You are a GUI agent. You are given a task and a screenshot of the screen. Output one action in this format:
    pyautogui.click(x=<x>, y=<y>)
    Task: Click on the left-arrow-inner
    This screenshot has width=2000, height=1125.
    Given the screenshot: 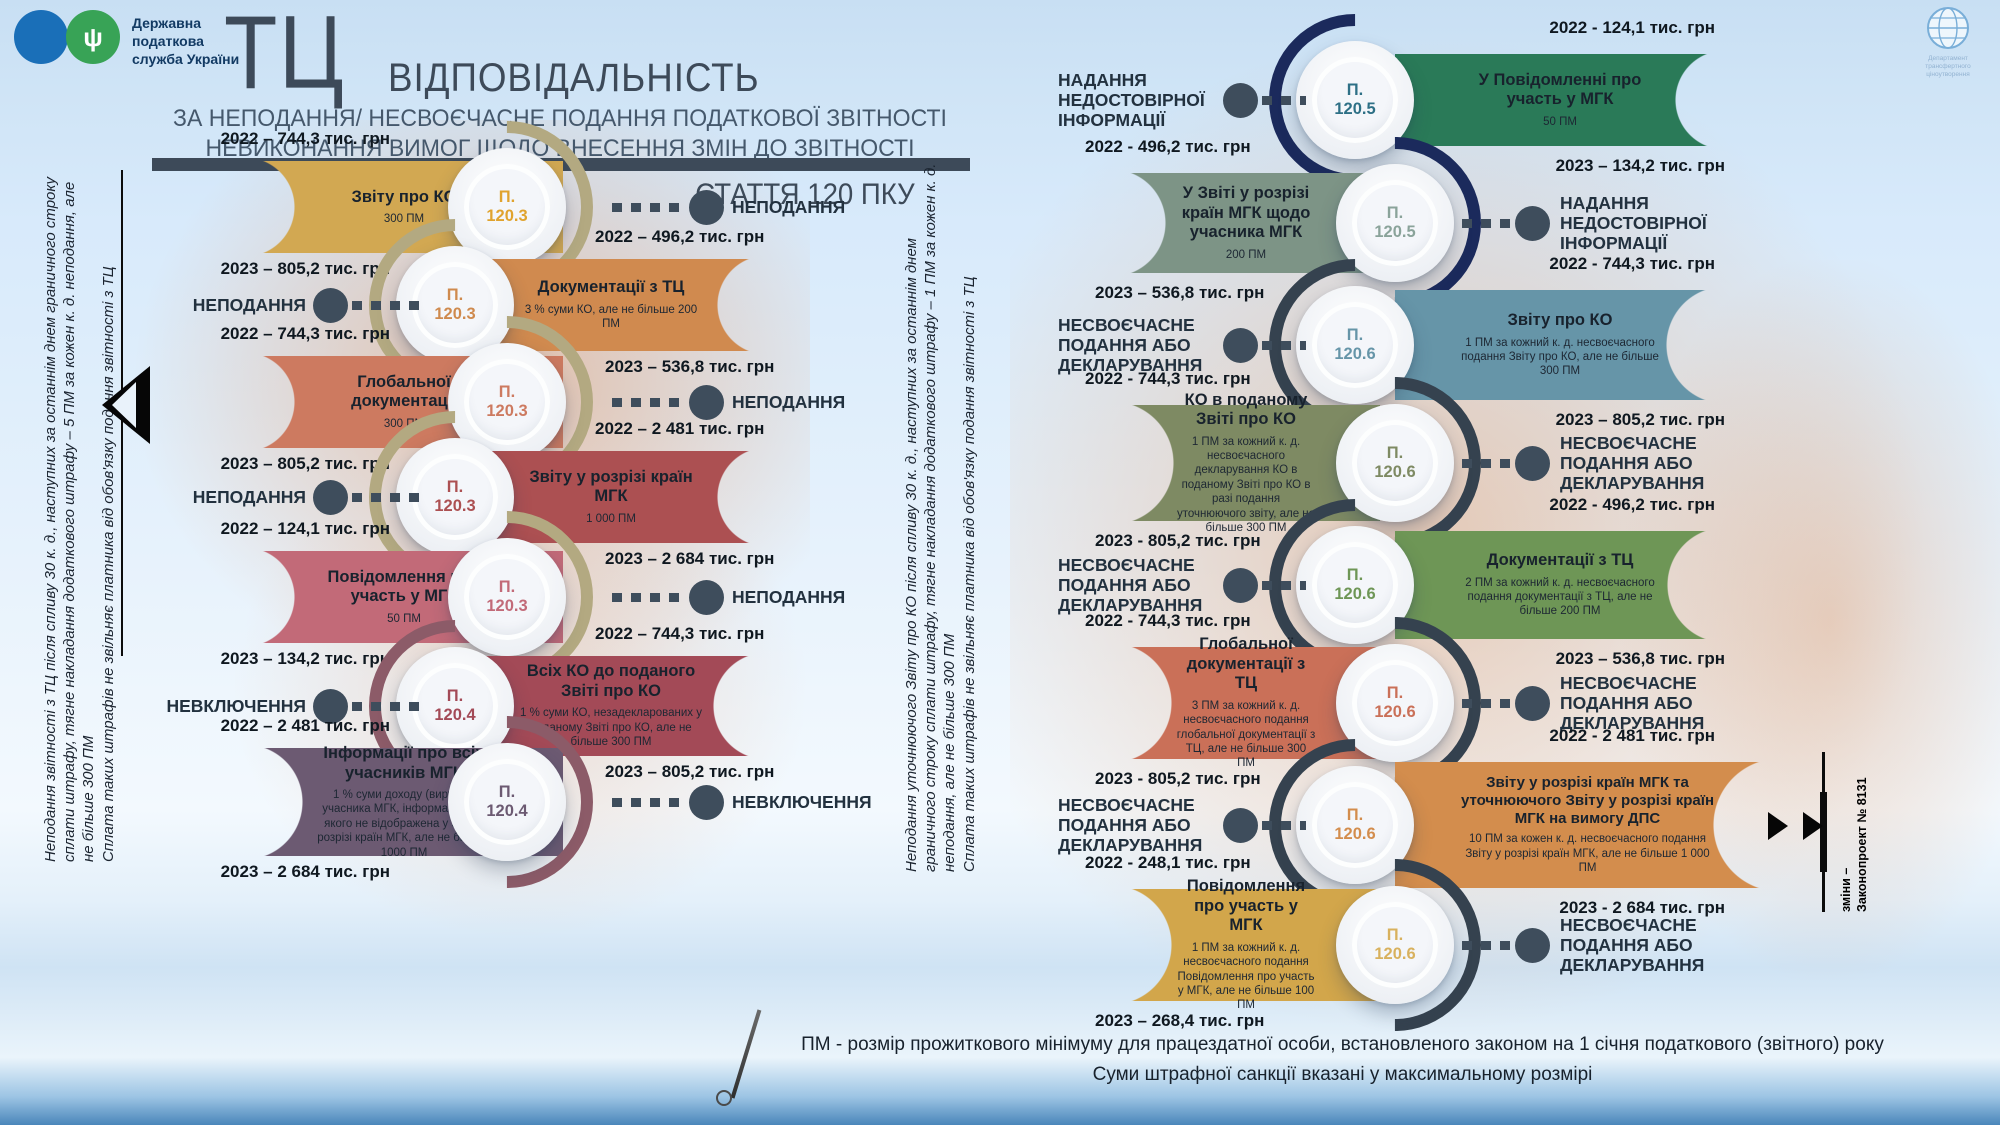 What is the action you would take?
    pyautogui.click(x=124, y=405)
    